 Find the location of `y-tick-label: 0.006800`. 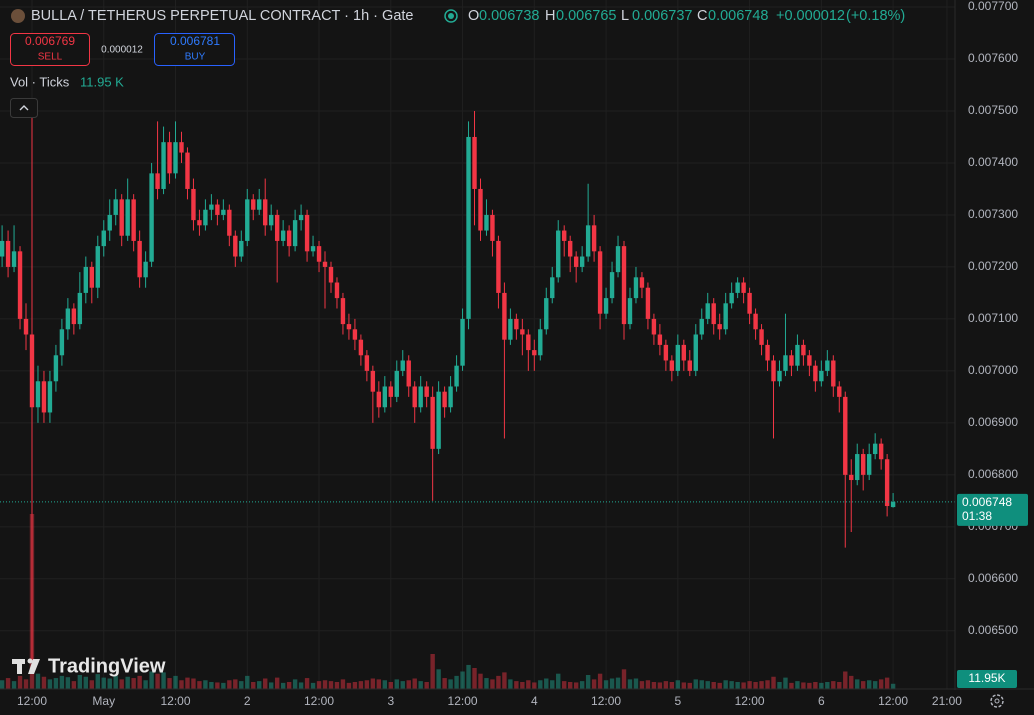

y-tick-label: 0.006800 is located at coordinates (993, 474).